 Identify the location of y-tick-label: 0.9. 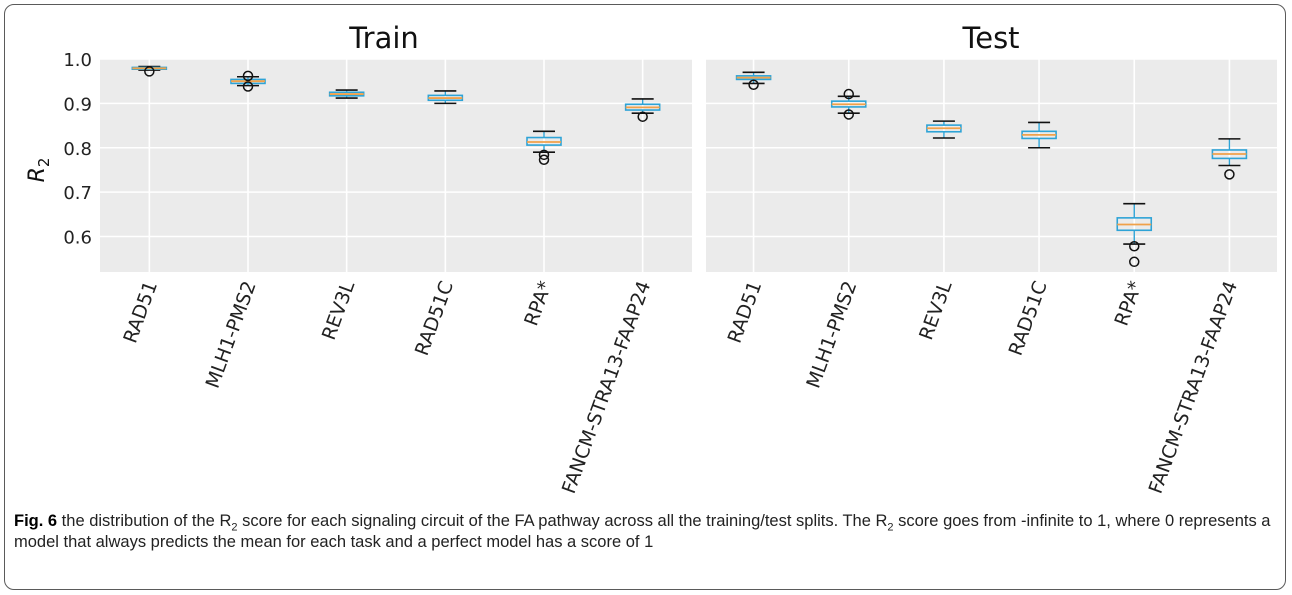
(77, 104).